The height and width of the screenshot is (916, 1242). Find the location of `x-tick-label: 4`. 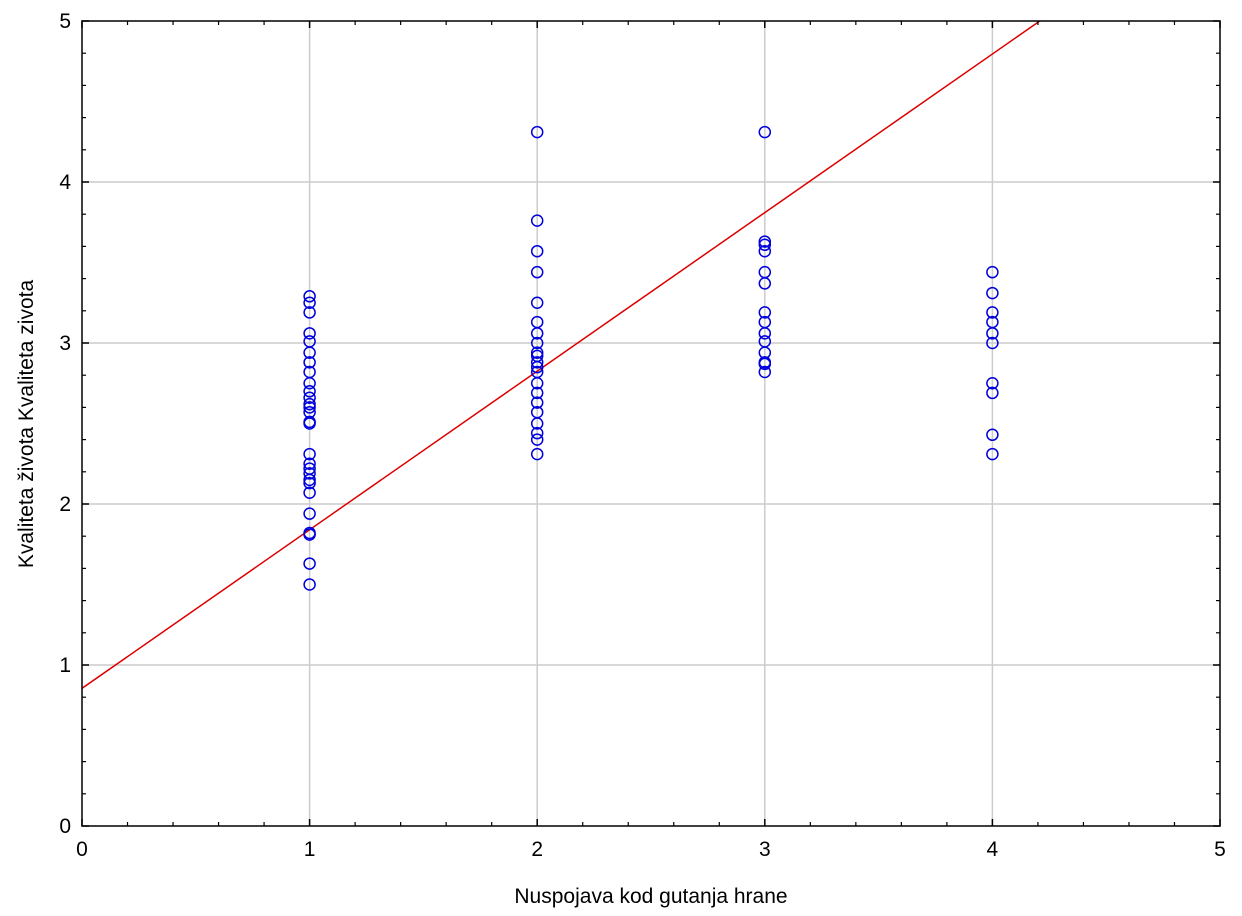

x-tick-label: 4 is located at coordinates (993, 849).